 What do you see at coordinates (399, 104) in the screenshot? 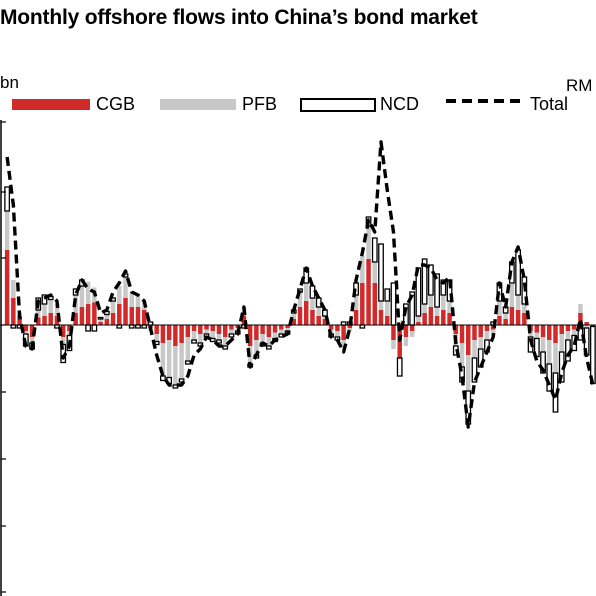
I see `legend-label-ncd: NCD` at bounding box center [399, 104].